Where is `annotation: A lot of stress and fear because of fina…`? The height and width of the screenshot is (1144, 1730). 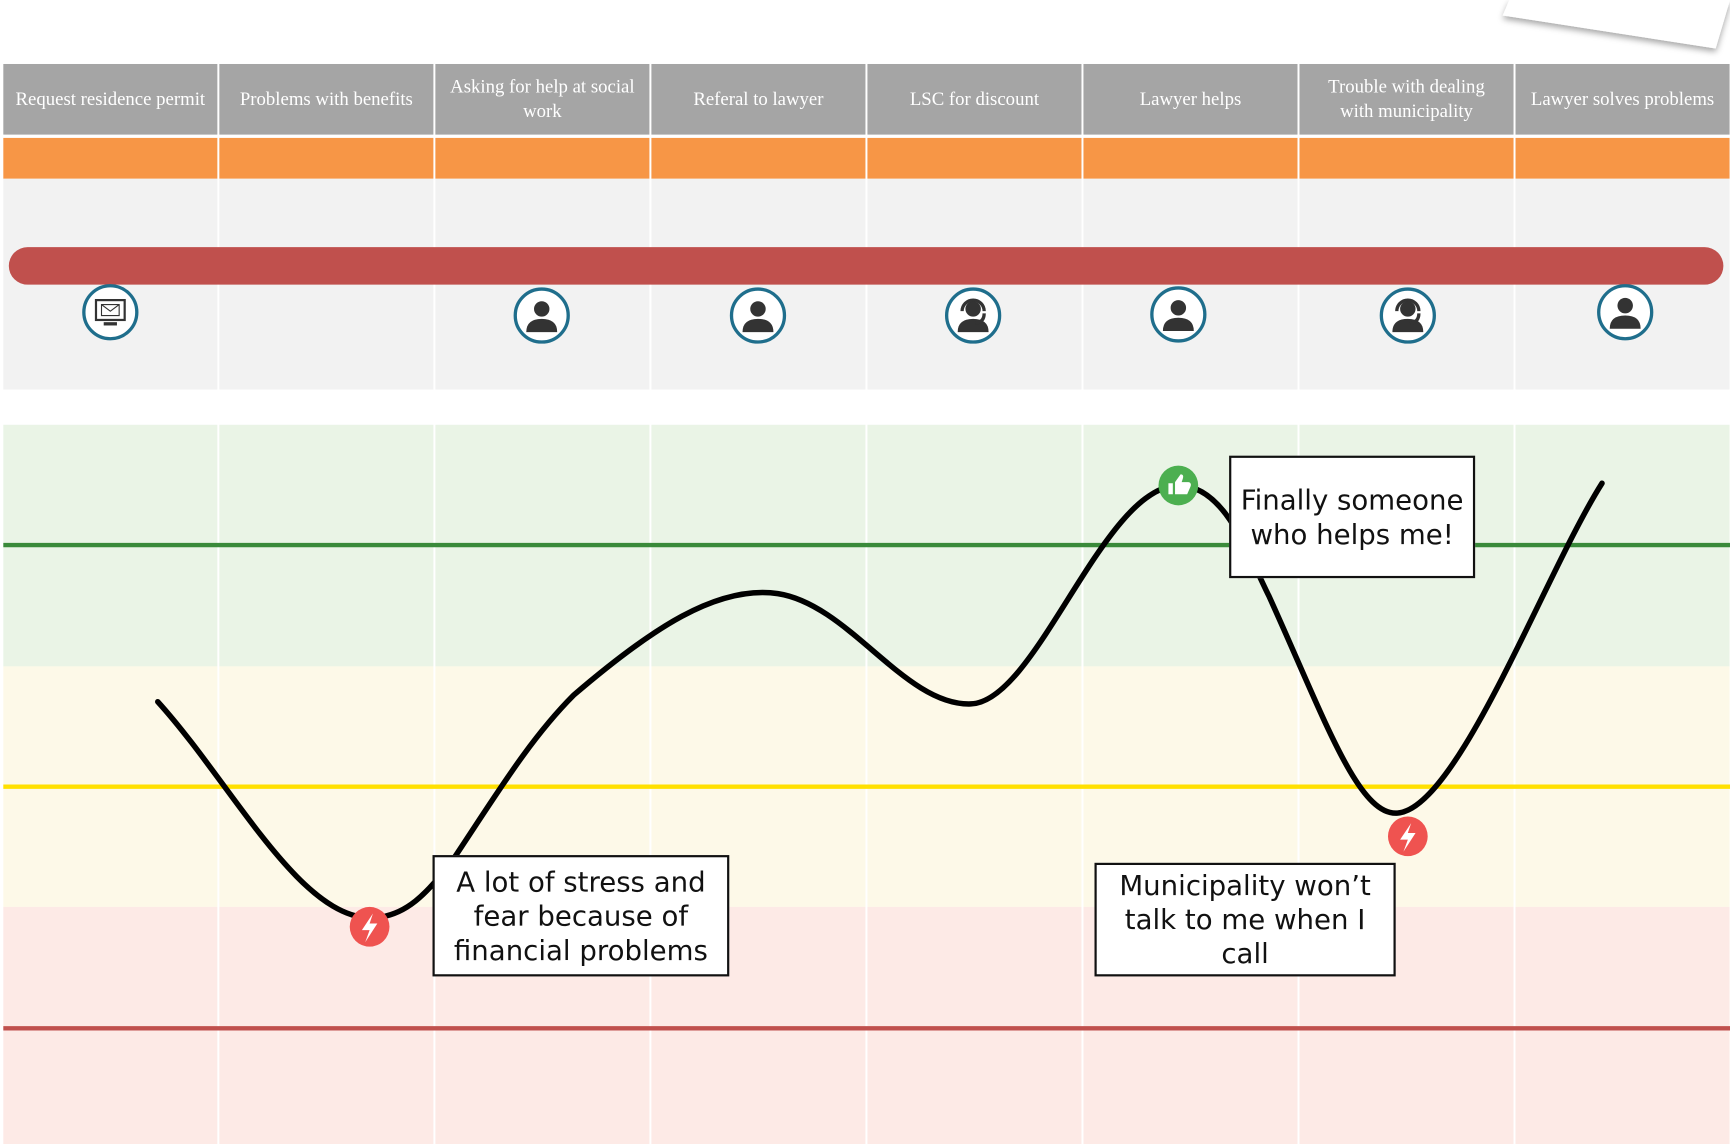
annotation: A lot of stress and fear because of fina… is located at coordinates (581, 916).